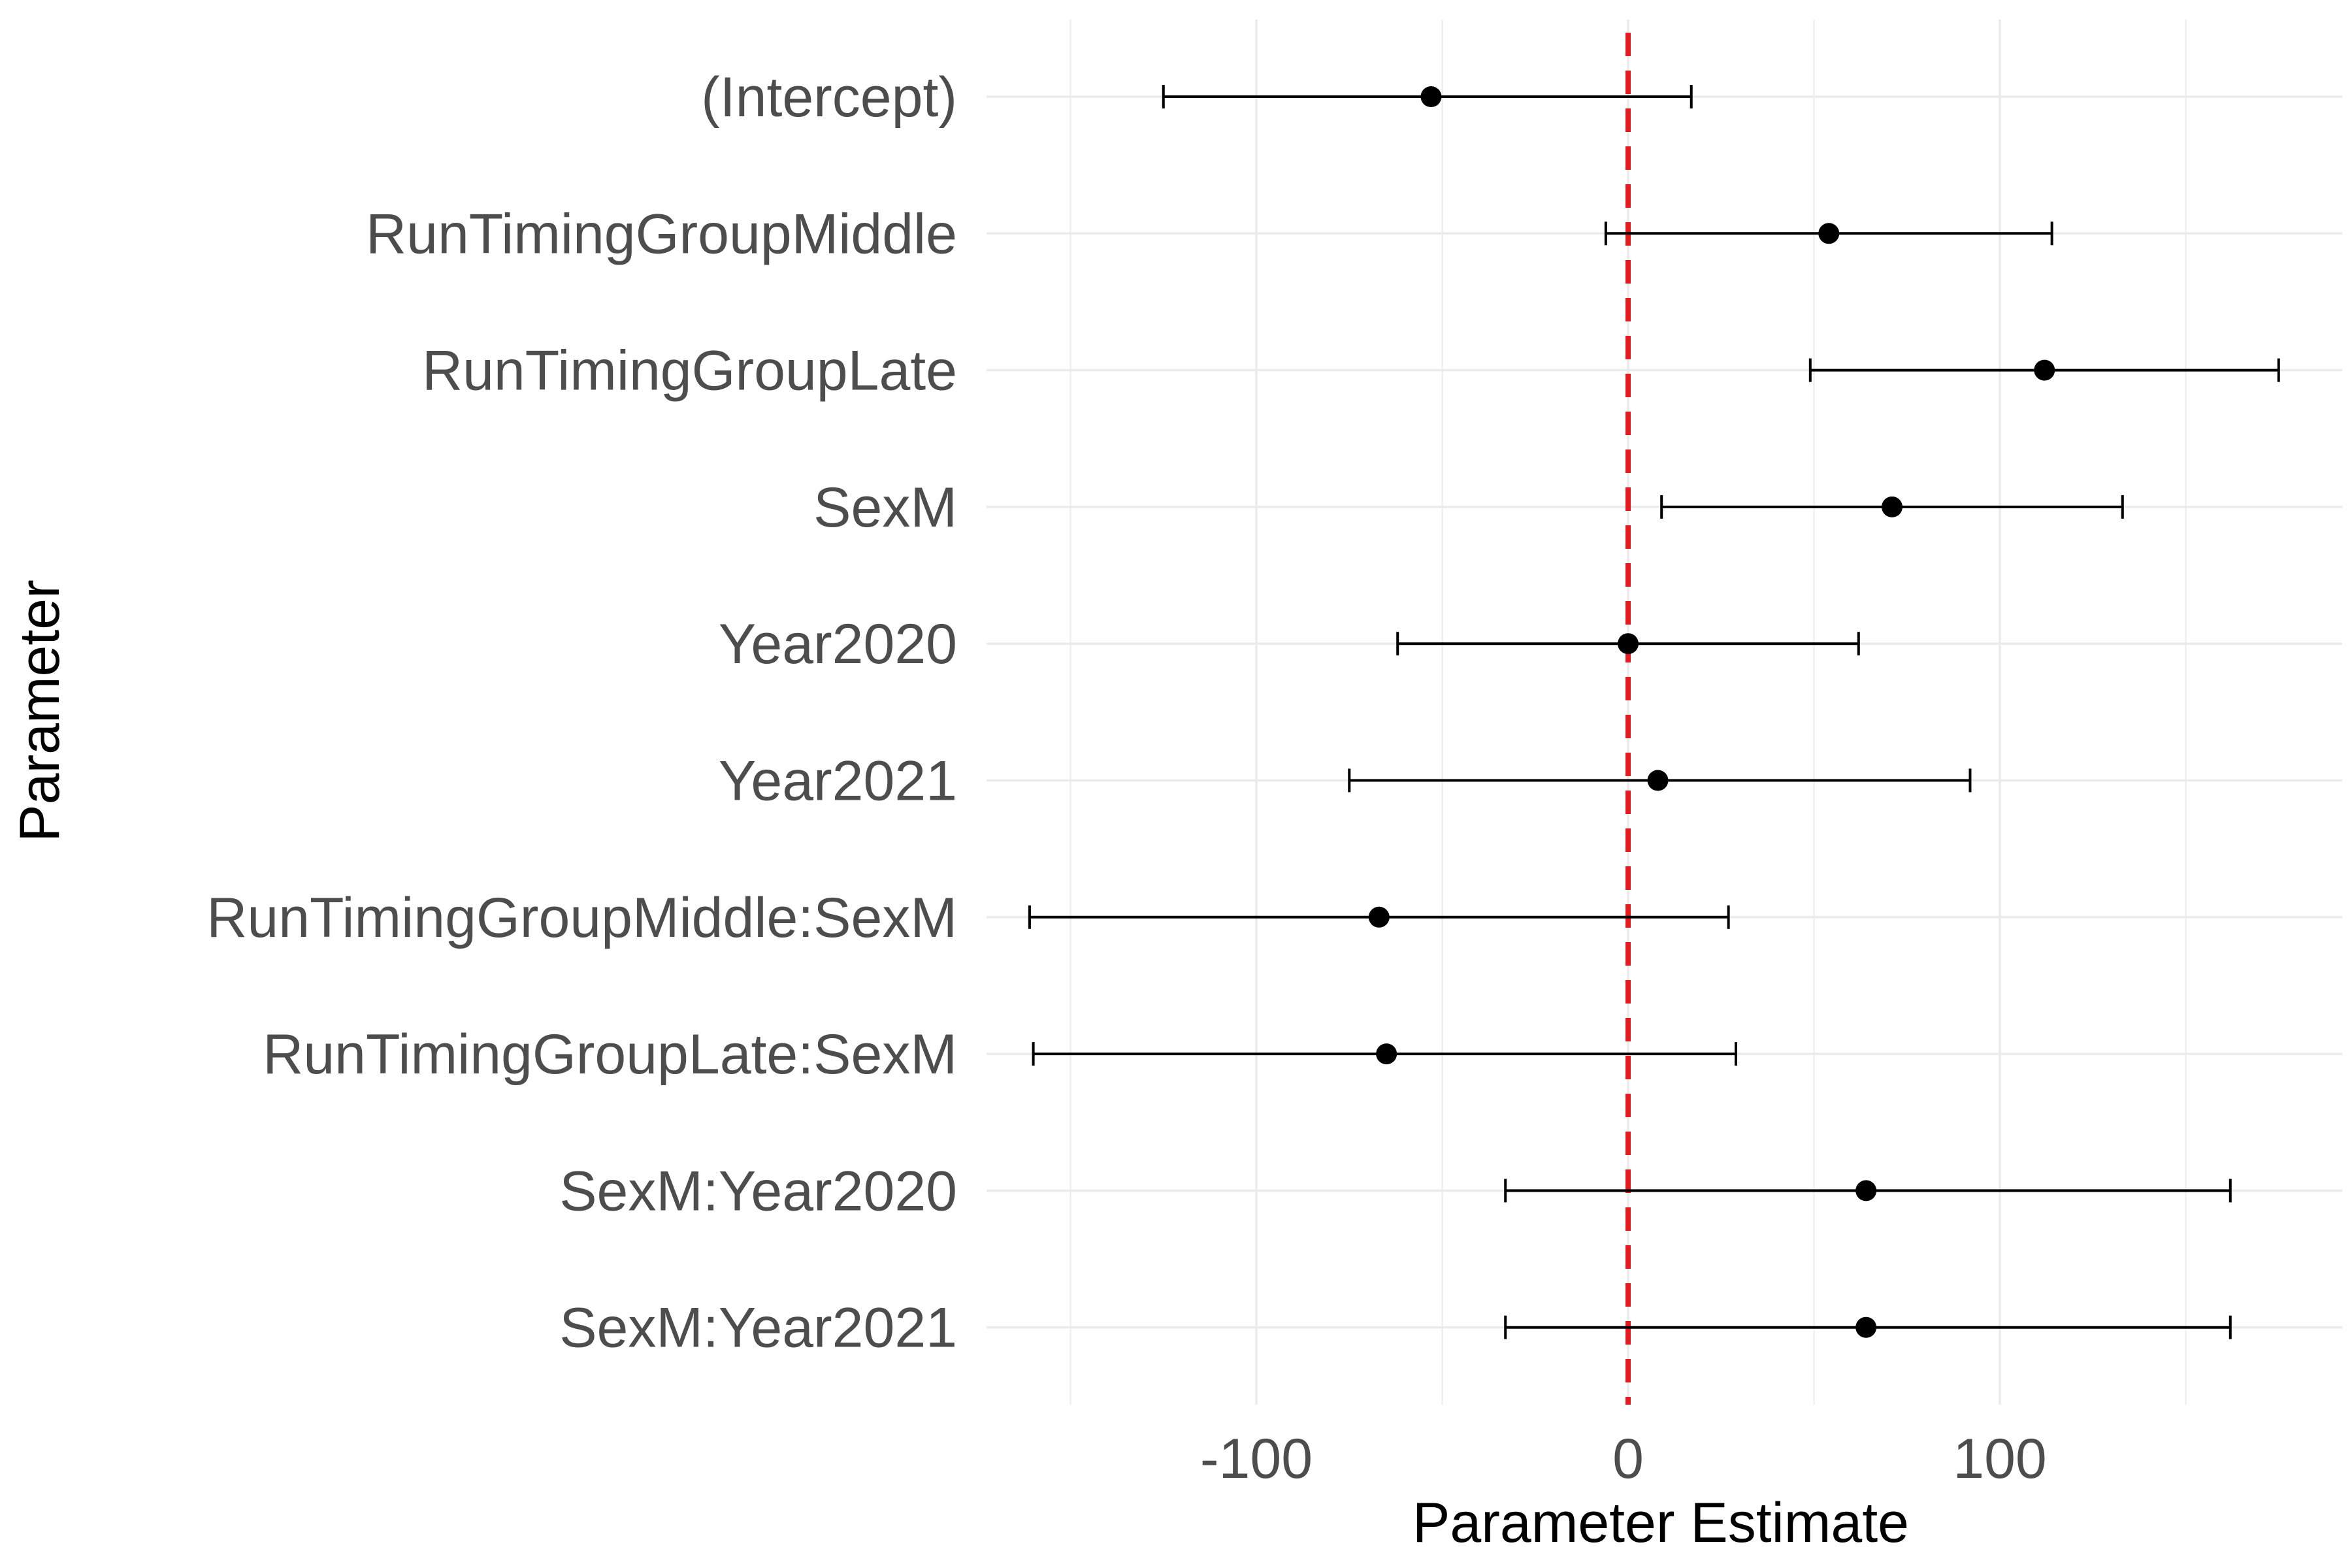 This screenshot has width=2352, height=1568. What do you see at coordinates (758, 1191) in the screenshot?
I see `y-tick-label: SexM:Year2020` at bounding box center [758, 1191].